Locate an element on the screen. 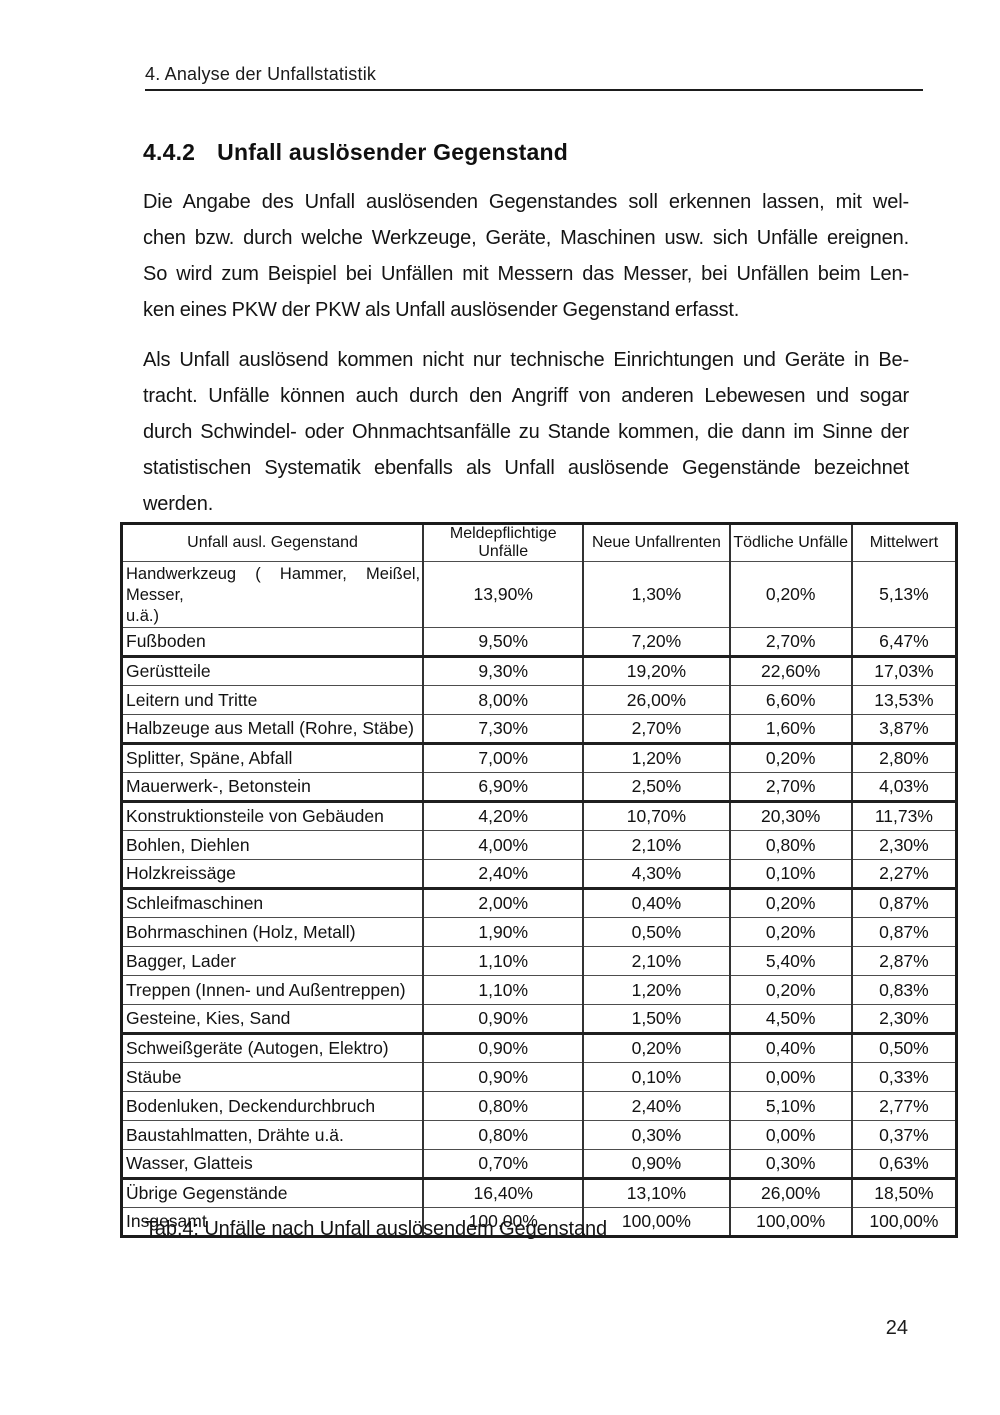  table-row: Wasser, Glatteis 0,70% 0,90% 0,30% 0,63% is located at coordinates (539, 1164).